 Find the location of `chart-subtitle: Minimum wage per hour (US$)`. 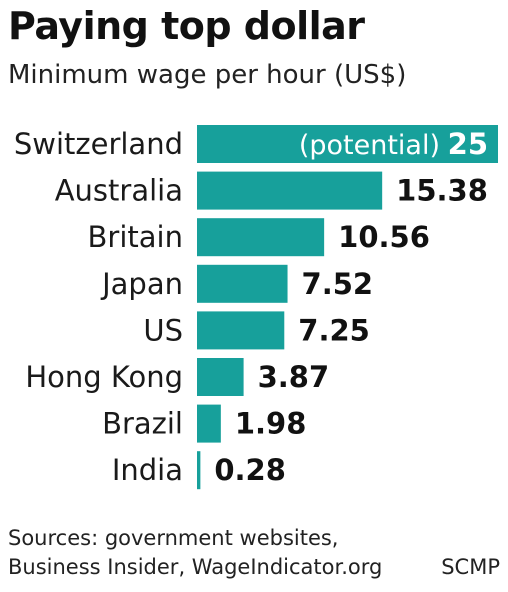

chart-subtitle: Minimum wage per hour (US$) is located at coordinates (207, 75).